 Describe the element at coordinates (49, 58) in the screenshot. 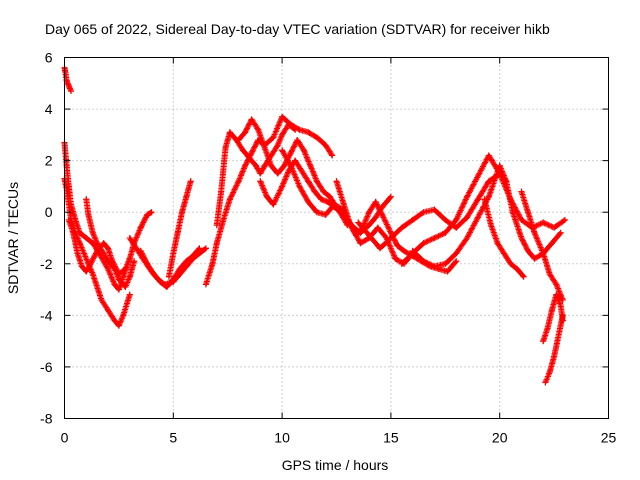

I see `y-tick-label: 6` at that location.